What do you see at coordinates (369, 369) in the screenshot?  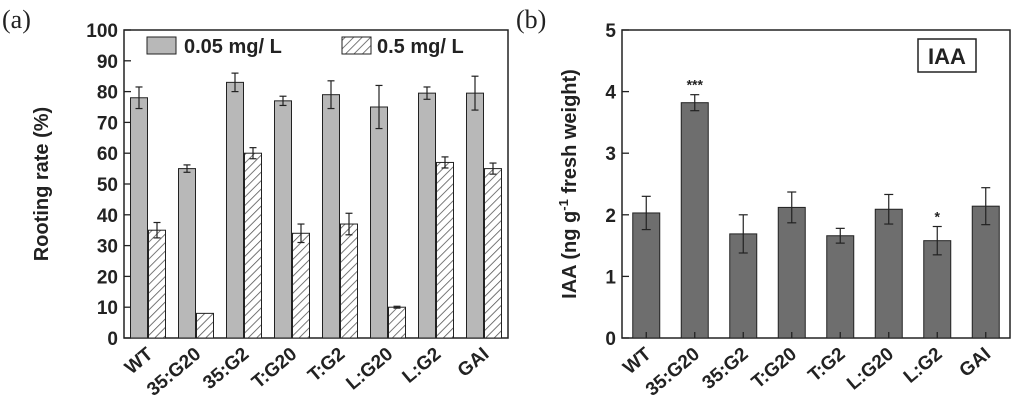 I see `a-x-tick-label: L:G20` at bounding box center [369, 369].